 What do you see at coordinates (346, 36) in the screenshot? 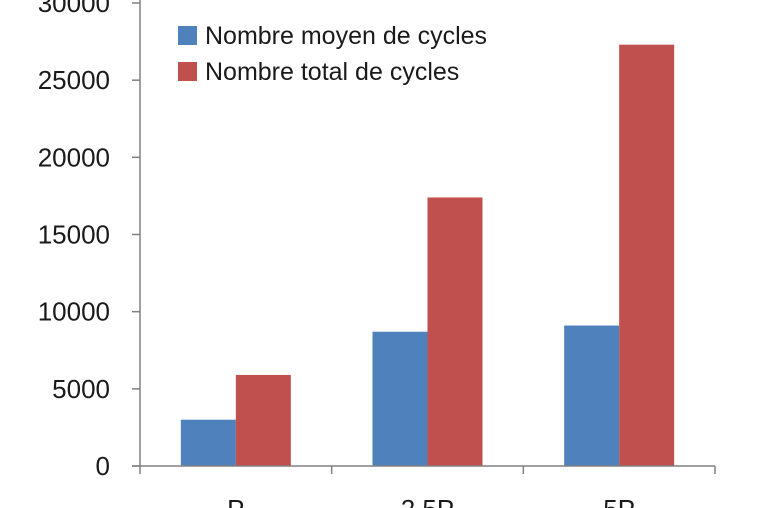
I see `legend-label-series-1: Nombre moyen de cycles` at bounding box center [346, 36].